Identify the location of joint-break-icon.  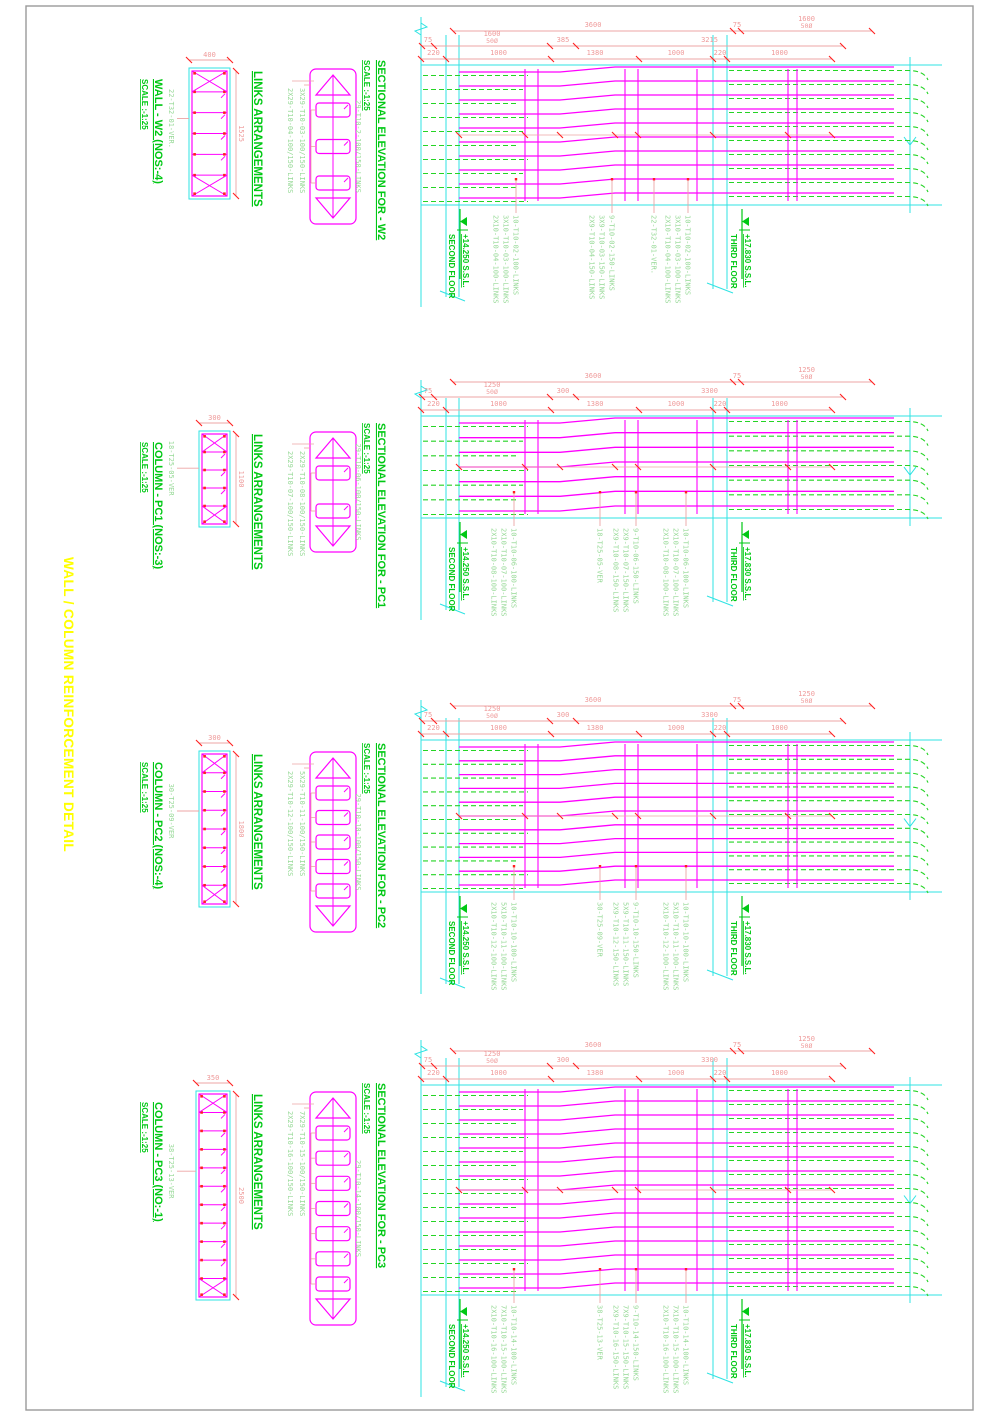
(910, 1200).